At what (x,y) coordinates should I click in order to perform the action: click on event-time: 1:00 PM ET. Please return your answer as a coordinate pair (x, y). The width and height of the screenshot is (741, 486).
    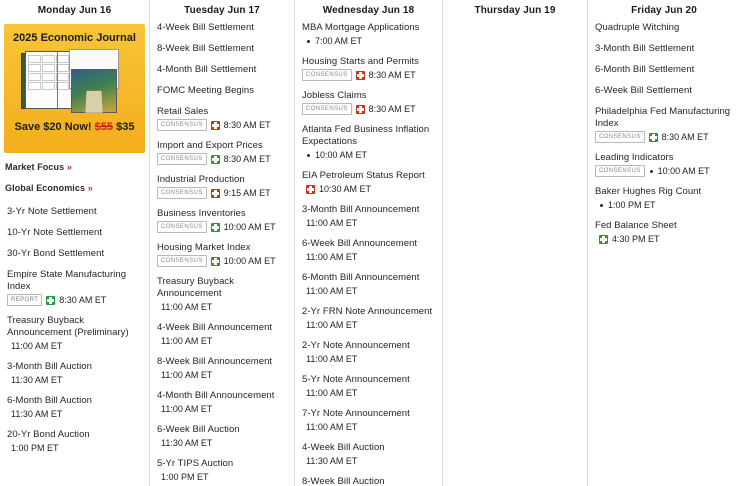
    Looking at the image, I should click on (35, 448).